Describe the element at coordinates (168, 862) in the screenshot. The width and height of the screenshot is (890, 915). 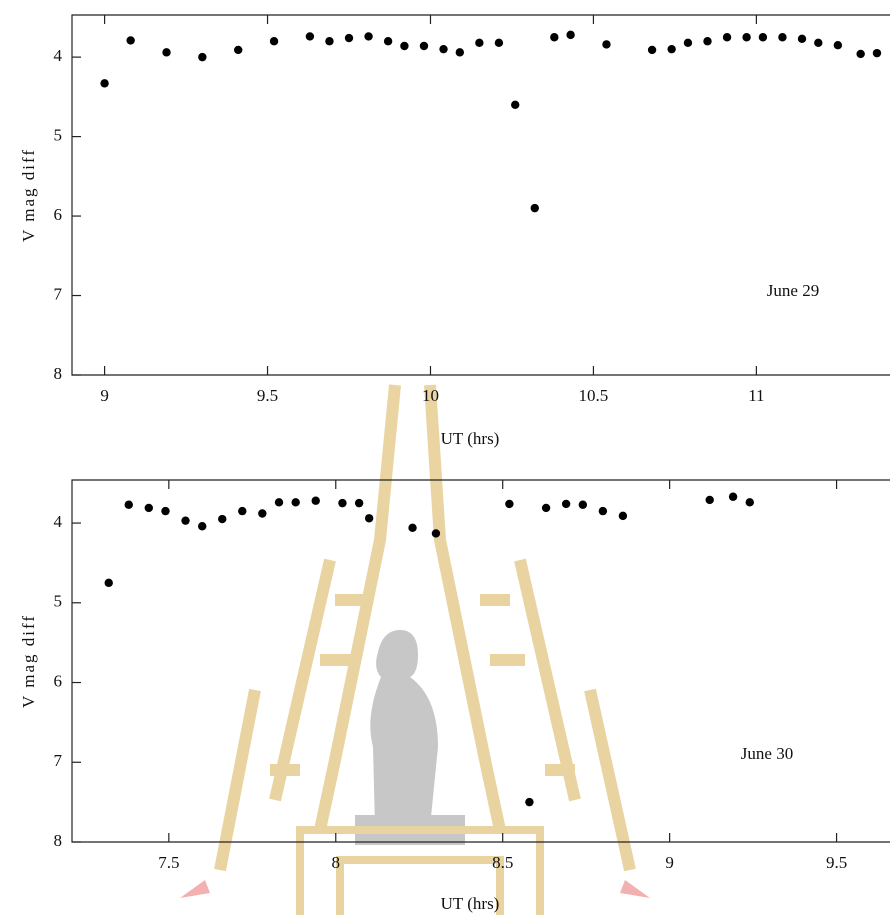
I see `x-tick-label: 7.5` at that location.